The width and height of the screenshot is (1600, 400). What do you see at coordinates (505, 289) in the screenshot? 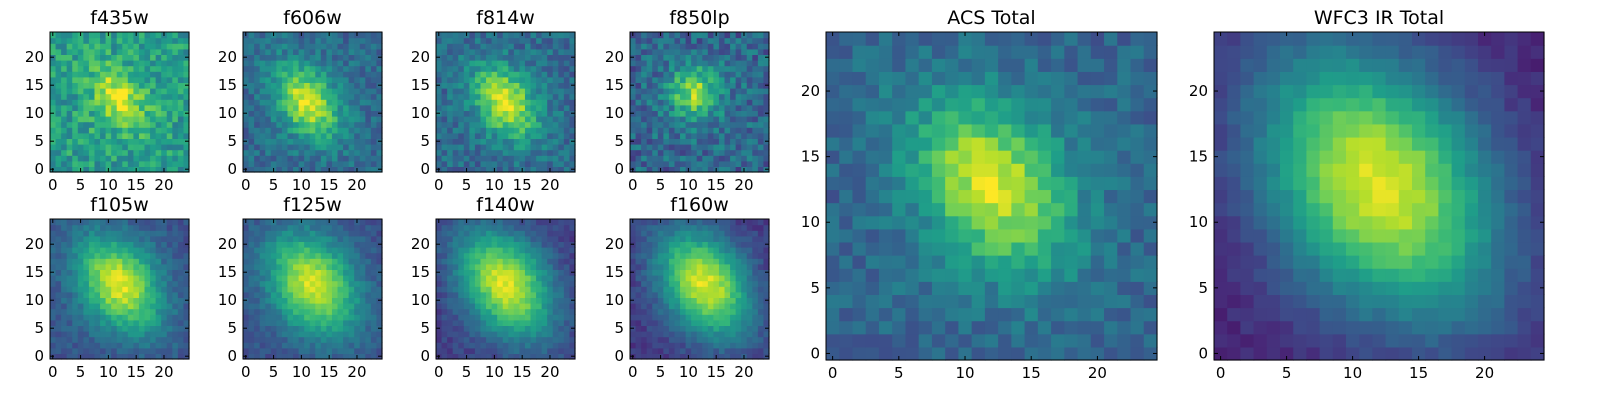
I see `axes-frame` at bounding box center [505, 289].